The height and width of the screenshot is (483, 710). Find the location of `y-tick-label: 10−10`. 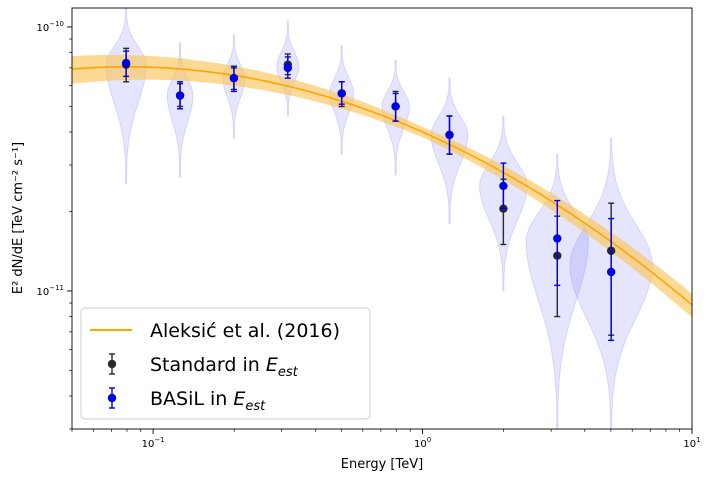

y-tick-label: 10−10 is located at coordinates (50, 27).